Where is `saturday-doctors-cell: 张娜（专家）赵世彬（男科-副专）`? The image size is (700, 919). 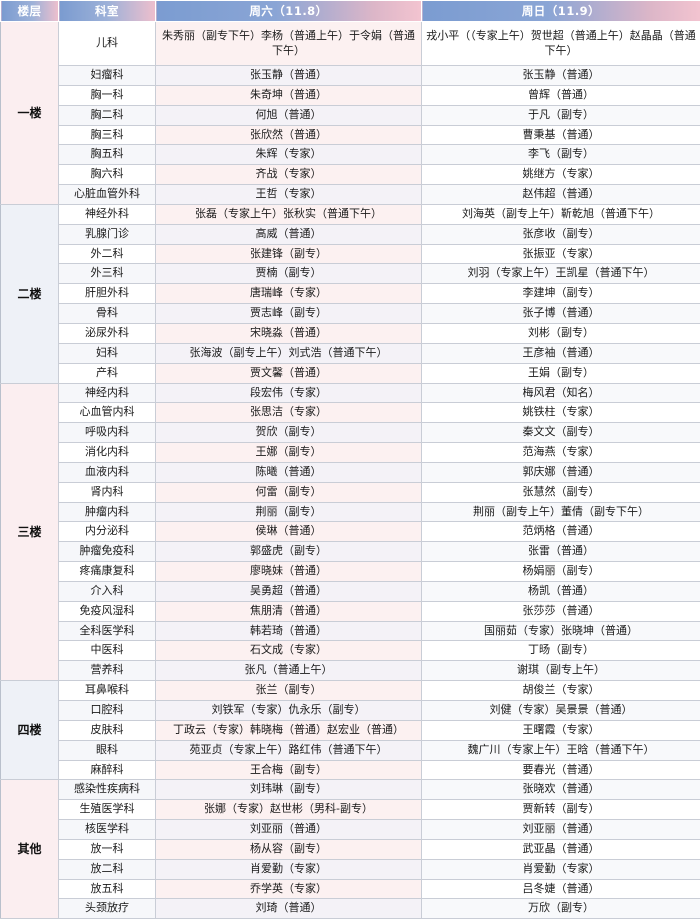
saturday-doctors-cell: 张娜（专家）赵世彬（男科-副专） is located at coordinates (289, 810).